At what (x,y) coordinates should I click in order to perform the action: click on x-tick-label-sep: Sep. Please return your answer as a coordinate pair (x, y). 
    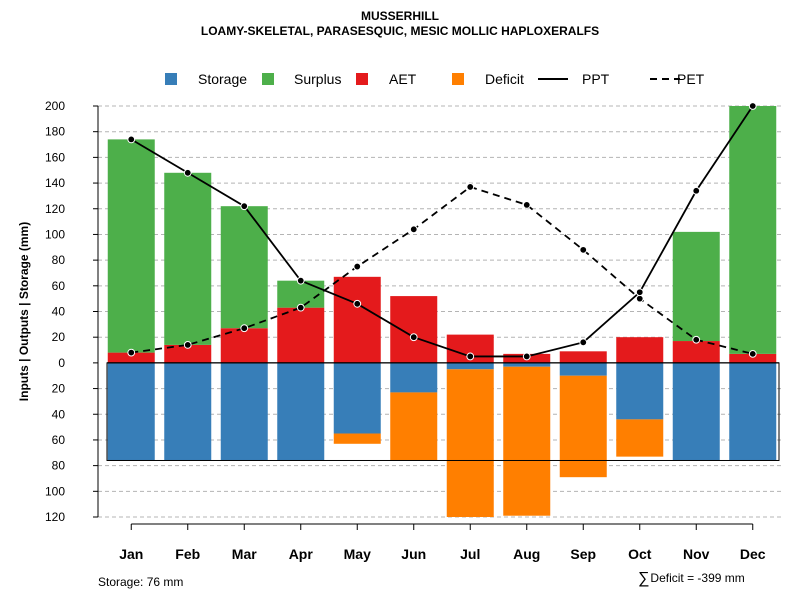
    Looking at the image, I should click on (583, 554).